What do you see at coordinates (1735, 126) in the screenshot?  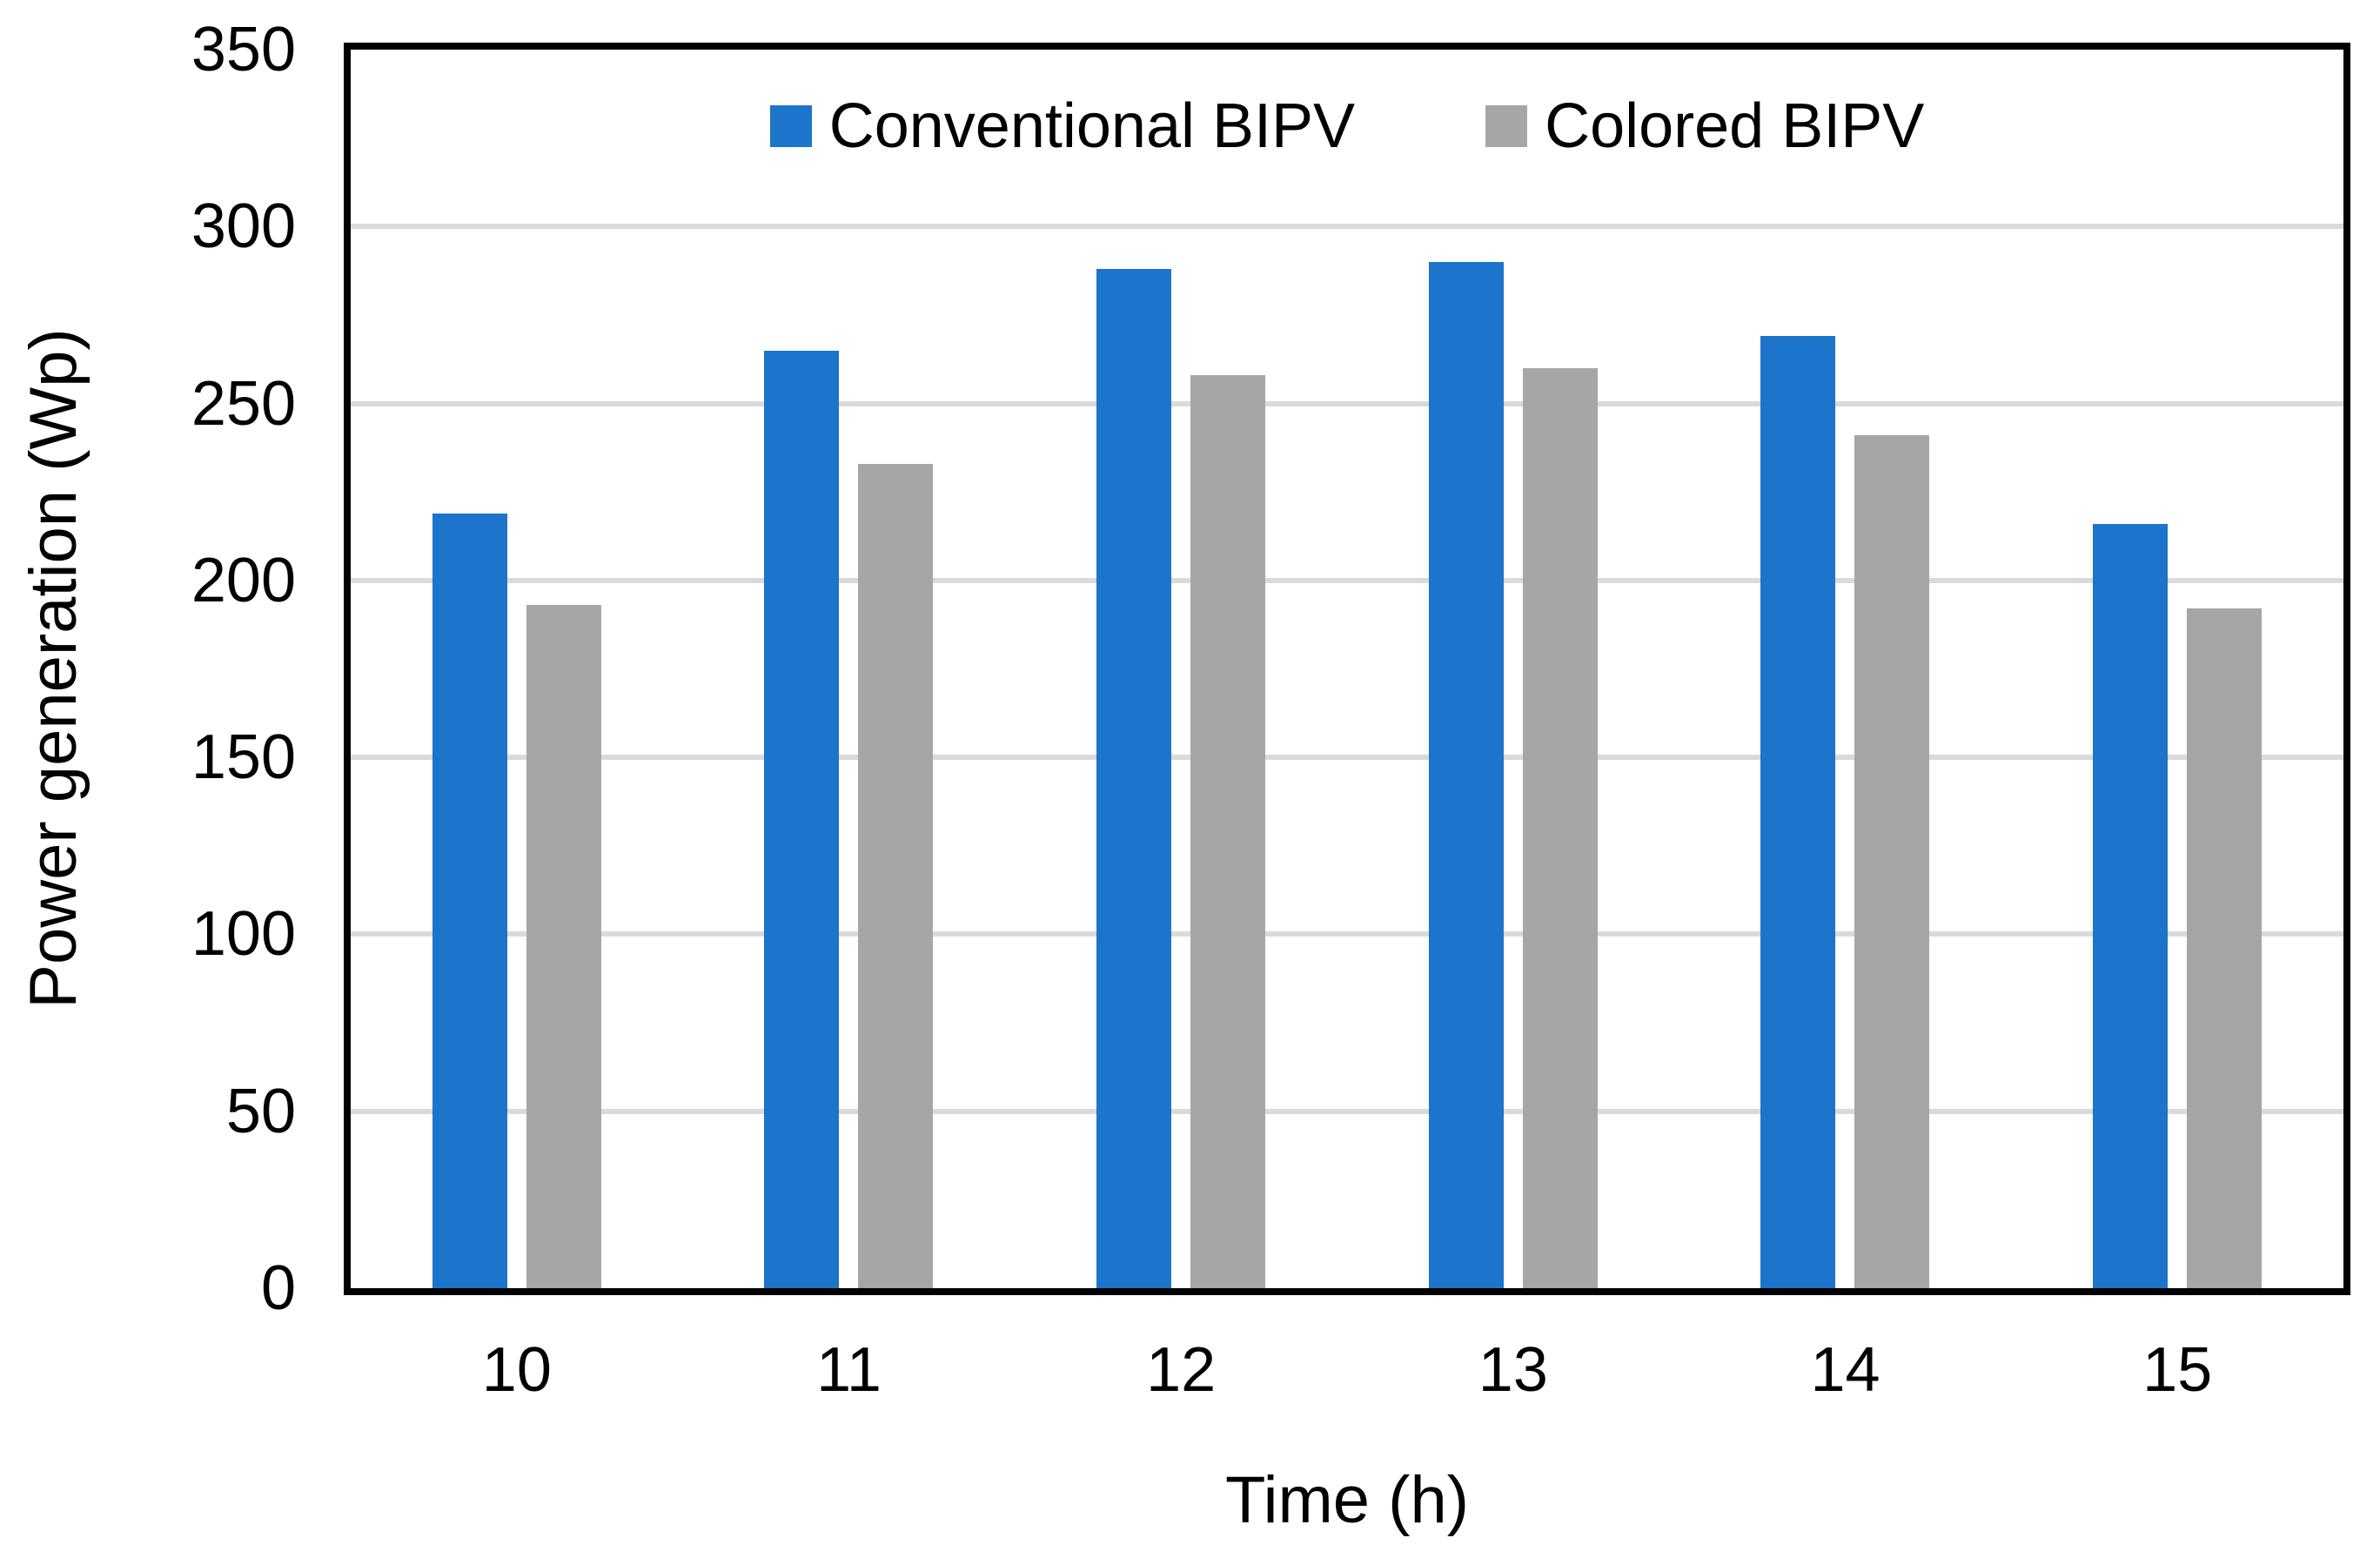 I see `legend-label-colored-bipv: Colored BIPV` at bounding box center [1735, 126].